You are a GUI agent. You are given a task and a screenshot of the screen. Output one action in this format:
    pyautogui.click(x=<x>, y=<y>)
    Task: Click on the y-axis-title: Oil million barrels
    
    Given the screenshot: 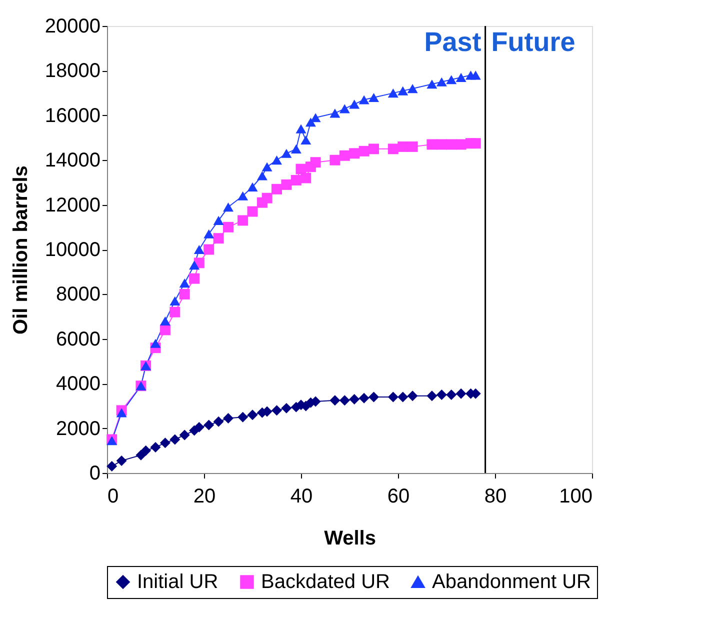 What is the action you would take?
    pyautogui.click(x=21, y=250)
    